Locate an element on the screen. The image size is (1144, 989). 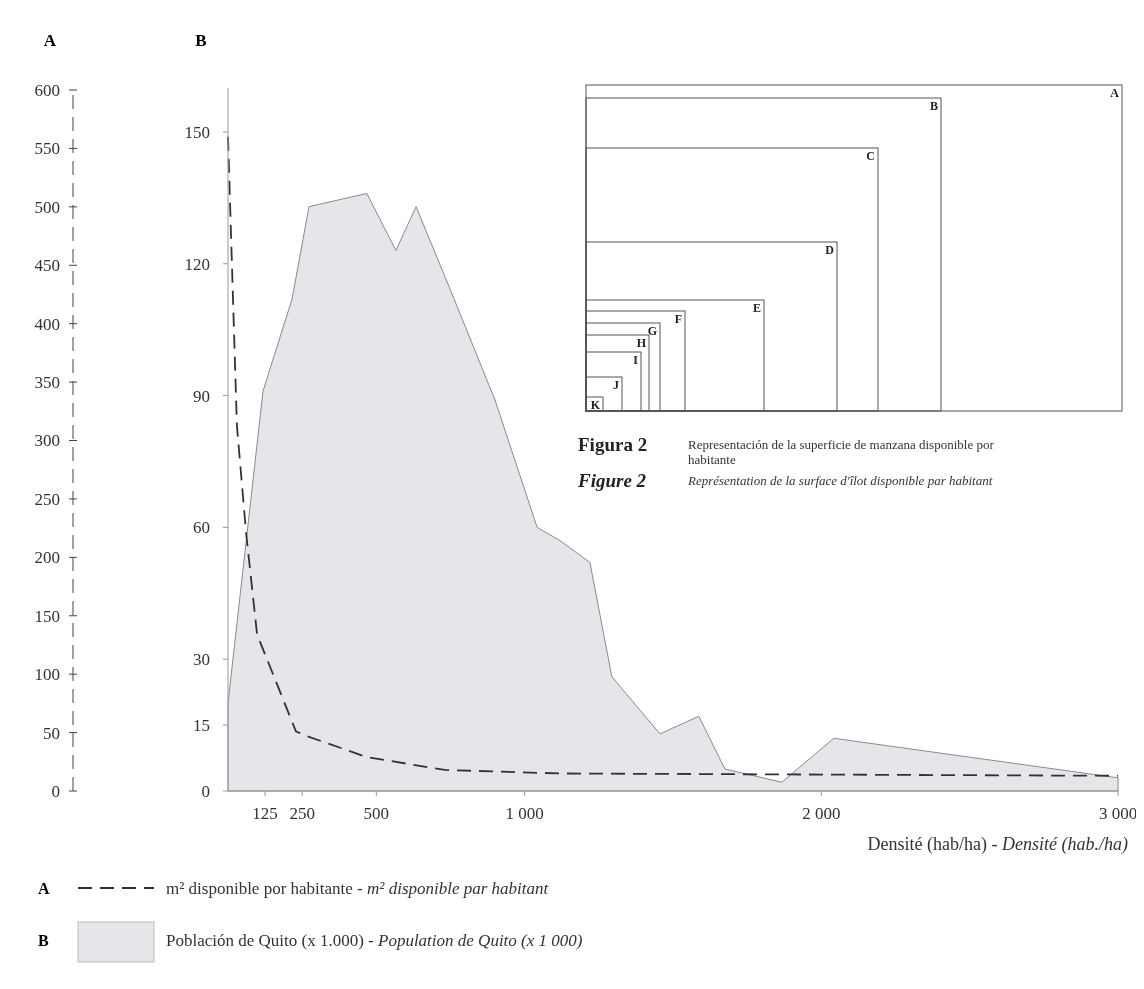
y-tick-label: 600 is located at coordinates (47, 90).